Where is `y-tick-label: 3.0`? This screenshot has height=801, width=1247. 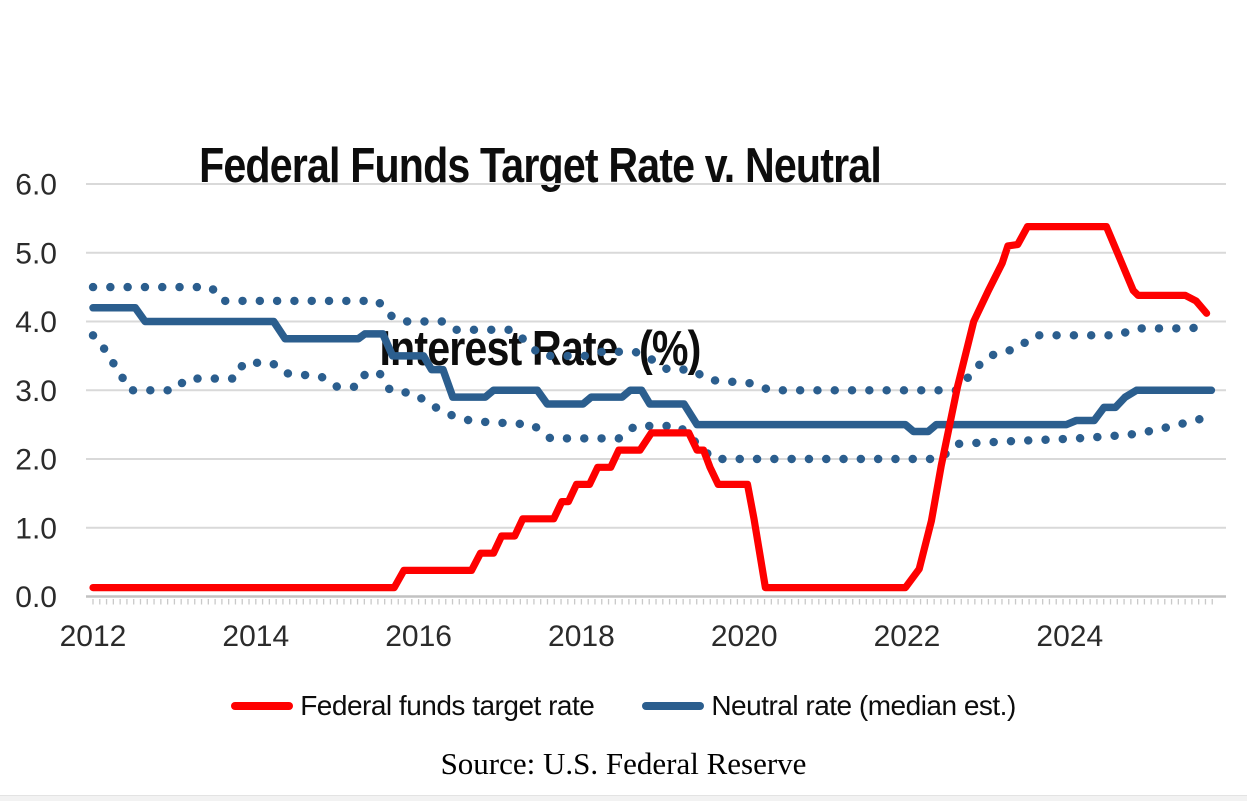 y-tick-label: 3.0 is located at coordinates (36, 391).